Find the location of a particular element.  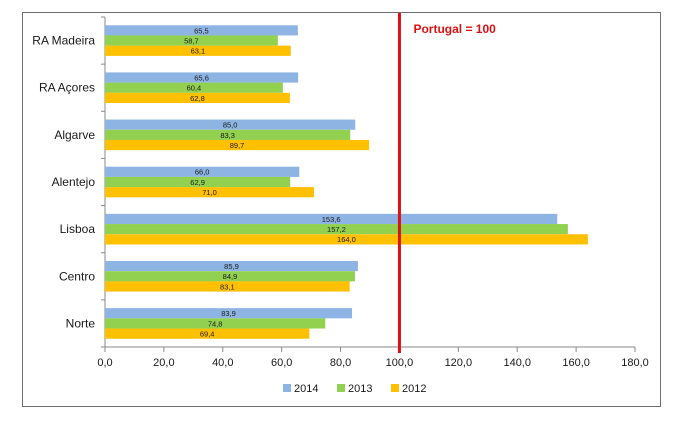

bar-lisboa-2012 is located at coordinates (346, 239).